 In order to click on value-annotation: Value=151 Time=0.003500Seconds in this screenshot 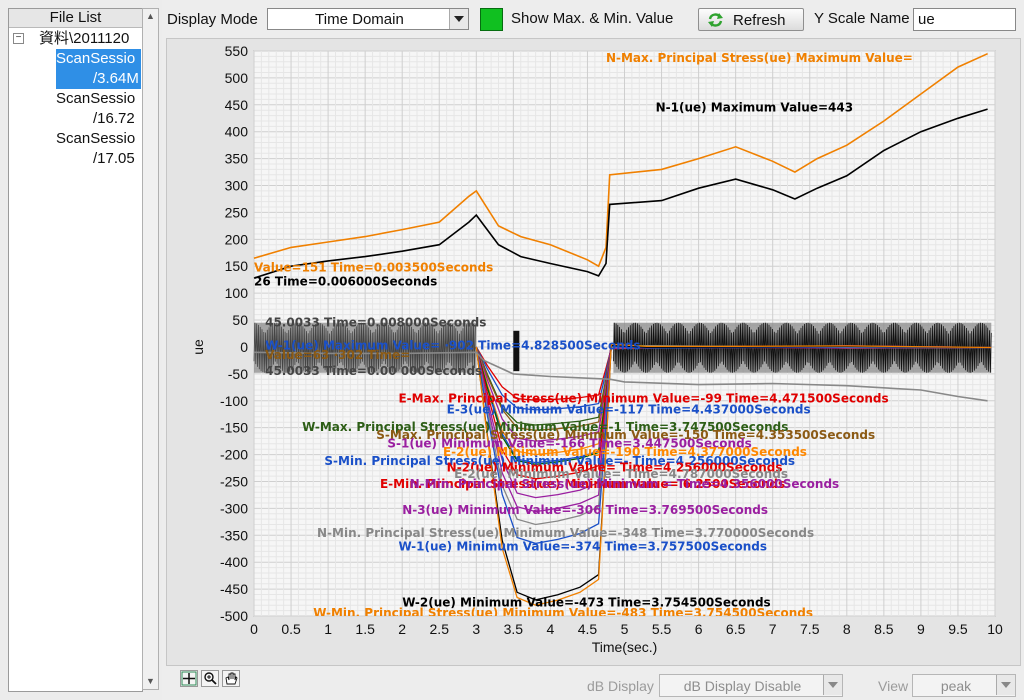, I will do `click(373, 268)`.